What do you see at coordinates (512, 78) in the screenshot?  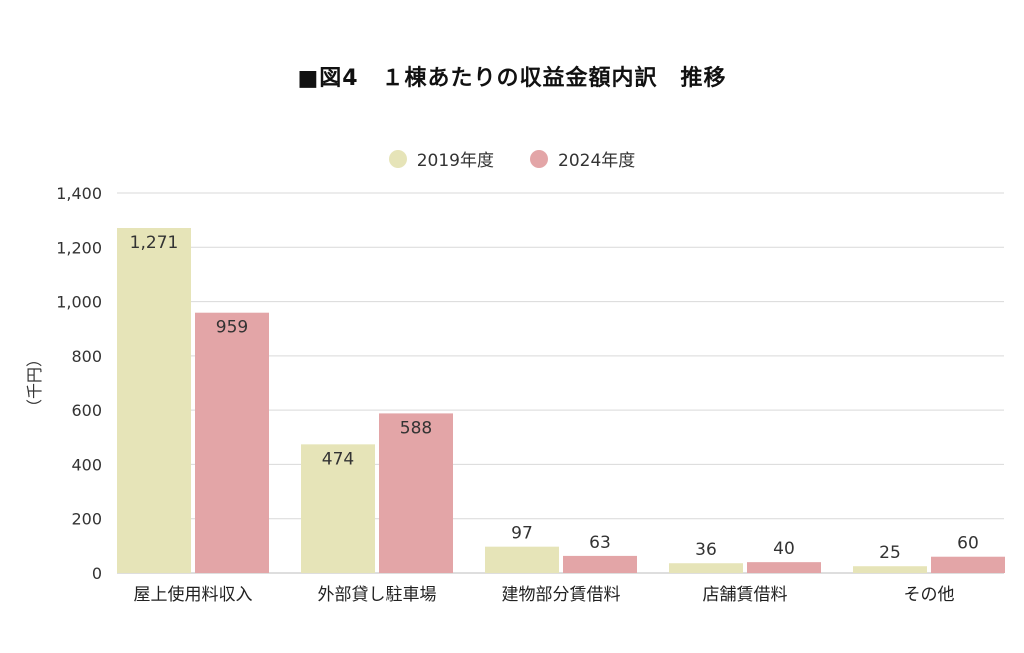 I see `chart-title: ■図4 １棟あたりの収益金額内訳 推移` at bounding box center [512, 78].